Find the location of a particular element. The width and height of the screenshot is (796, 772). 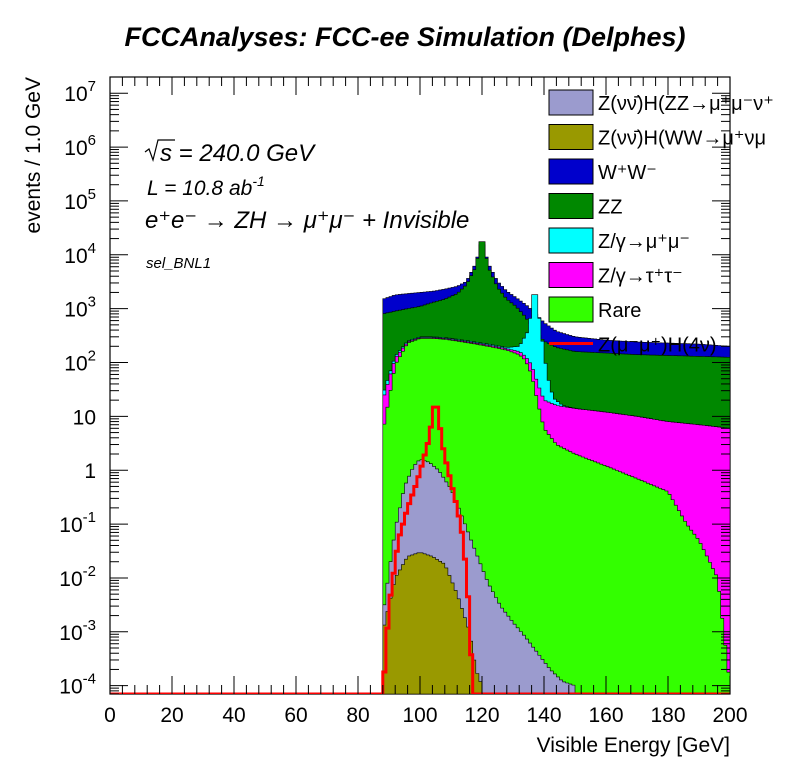

y-tick-label: 10⁷ is located at coordinates (80, 92).